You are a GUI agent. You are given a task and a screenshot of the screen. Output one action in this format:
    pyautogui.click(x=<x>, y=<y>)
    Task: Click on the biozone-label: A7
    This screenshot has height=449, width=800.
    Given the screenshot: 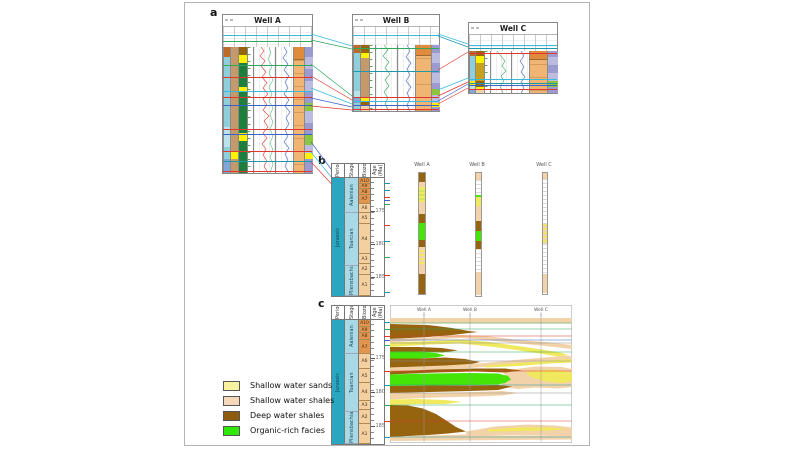 What is the action you would take?
    pyautogui.click(x=364, y=347)
    